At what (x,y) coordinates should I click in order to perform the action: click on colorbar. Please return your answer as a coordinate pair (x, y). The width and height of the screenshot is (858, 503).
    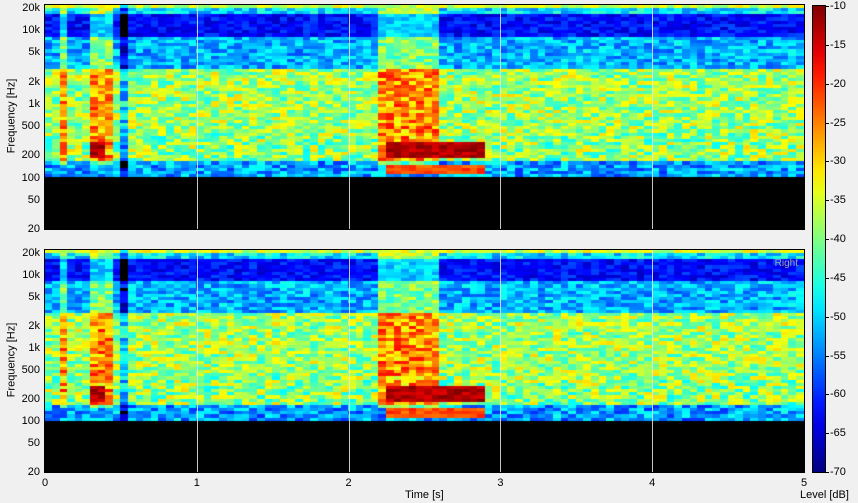
    Looking at the image, I should click on (819, 239).